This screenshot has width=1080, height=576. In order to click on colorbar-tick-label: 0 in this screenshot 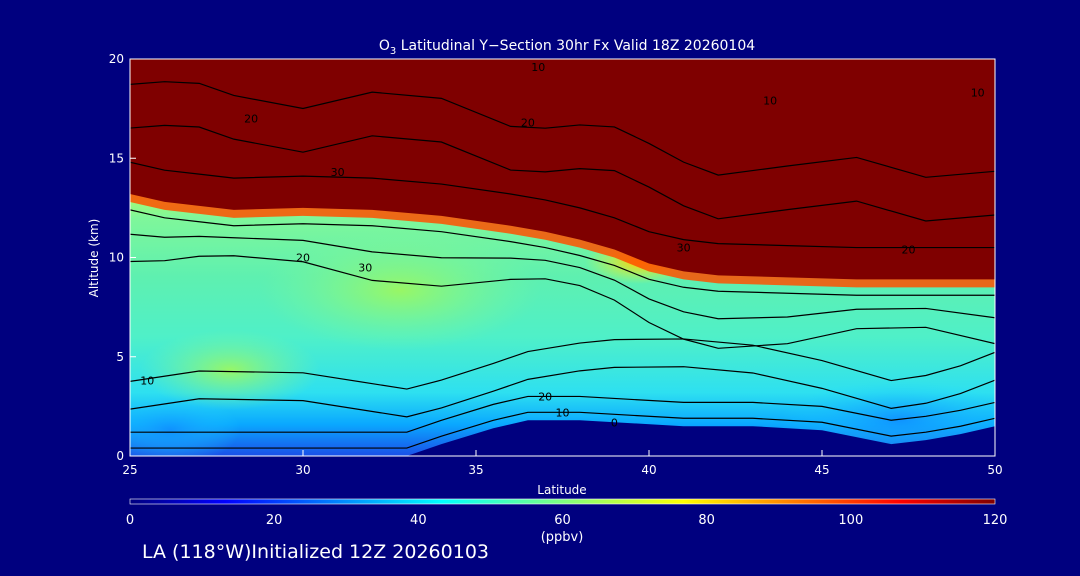, I will do `click(130, 520)`.